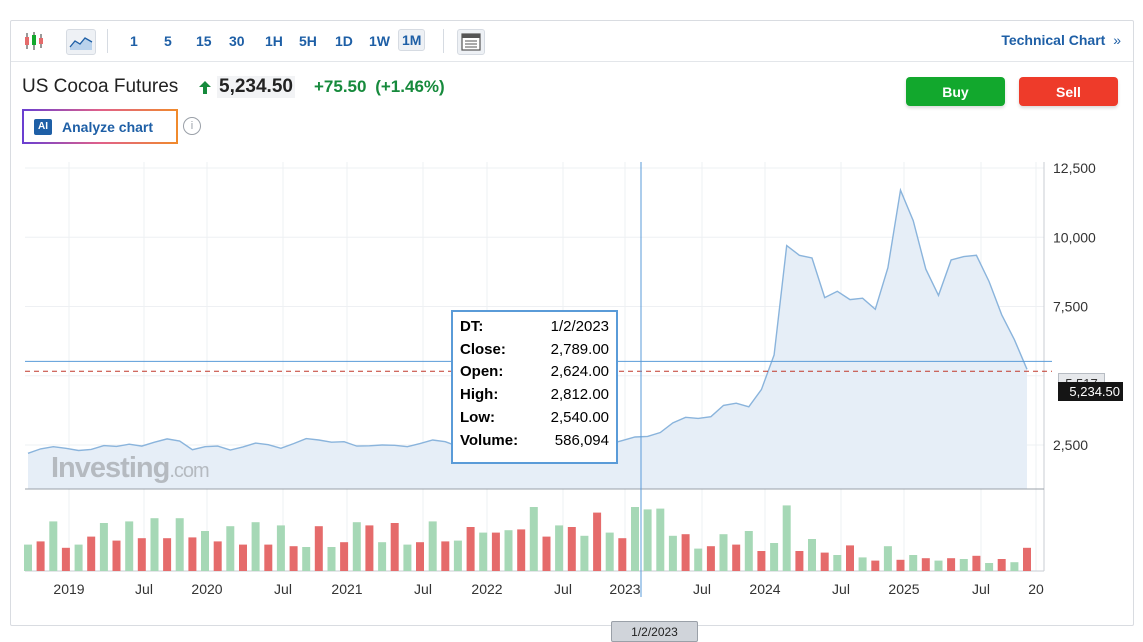 This screenshot has width=1143, height=642. What do you see at coordinates (1070, 307) in the screenshot?
I see `y-tick-label: 7,500` at bounding box center [1070, 307].